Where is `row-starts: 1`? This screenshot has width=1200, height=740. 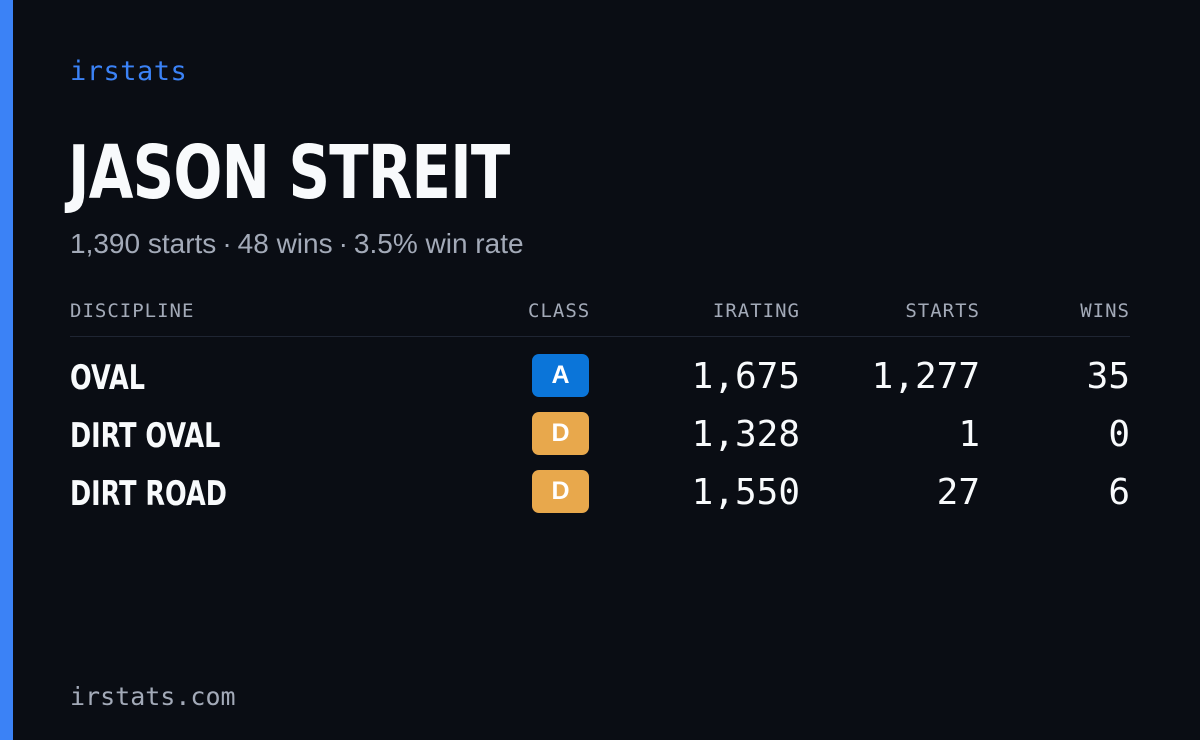 row-starts: 1 is located at coordinates (969, 434).